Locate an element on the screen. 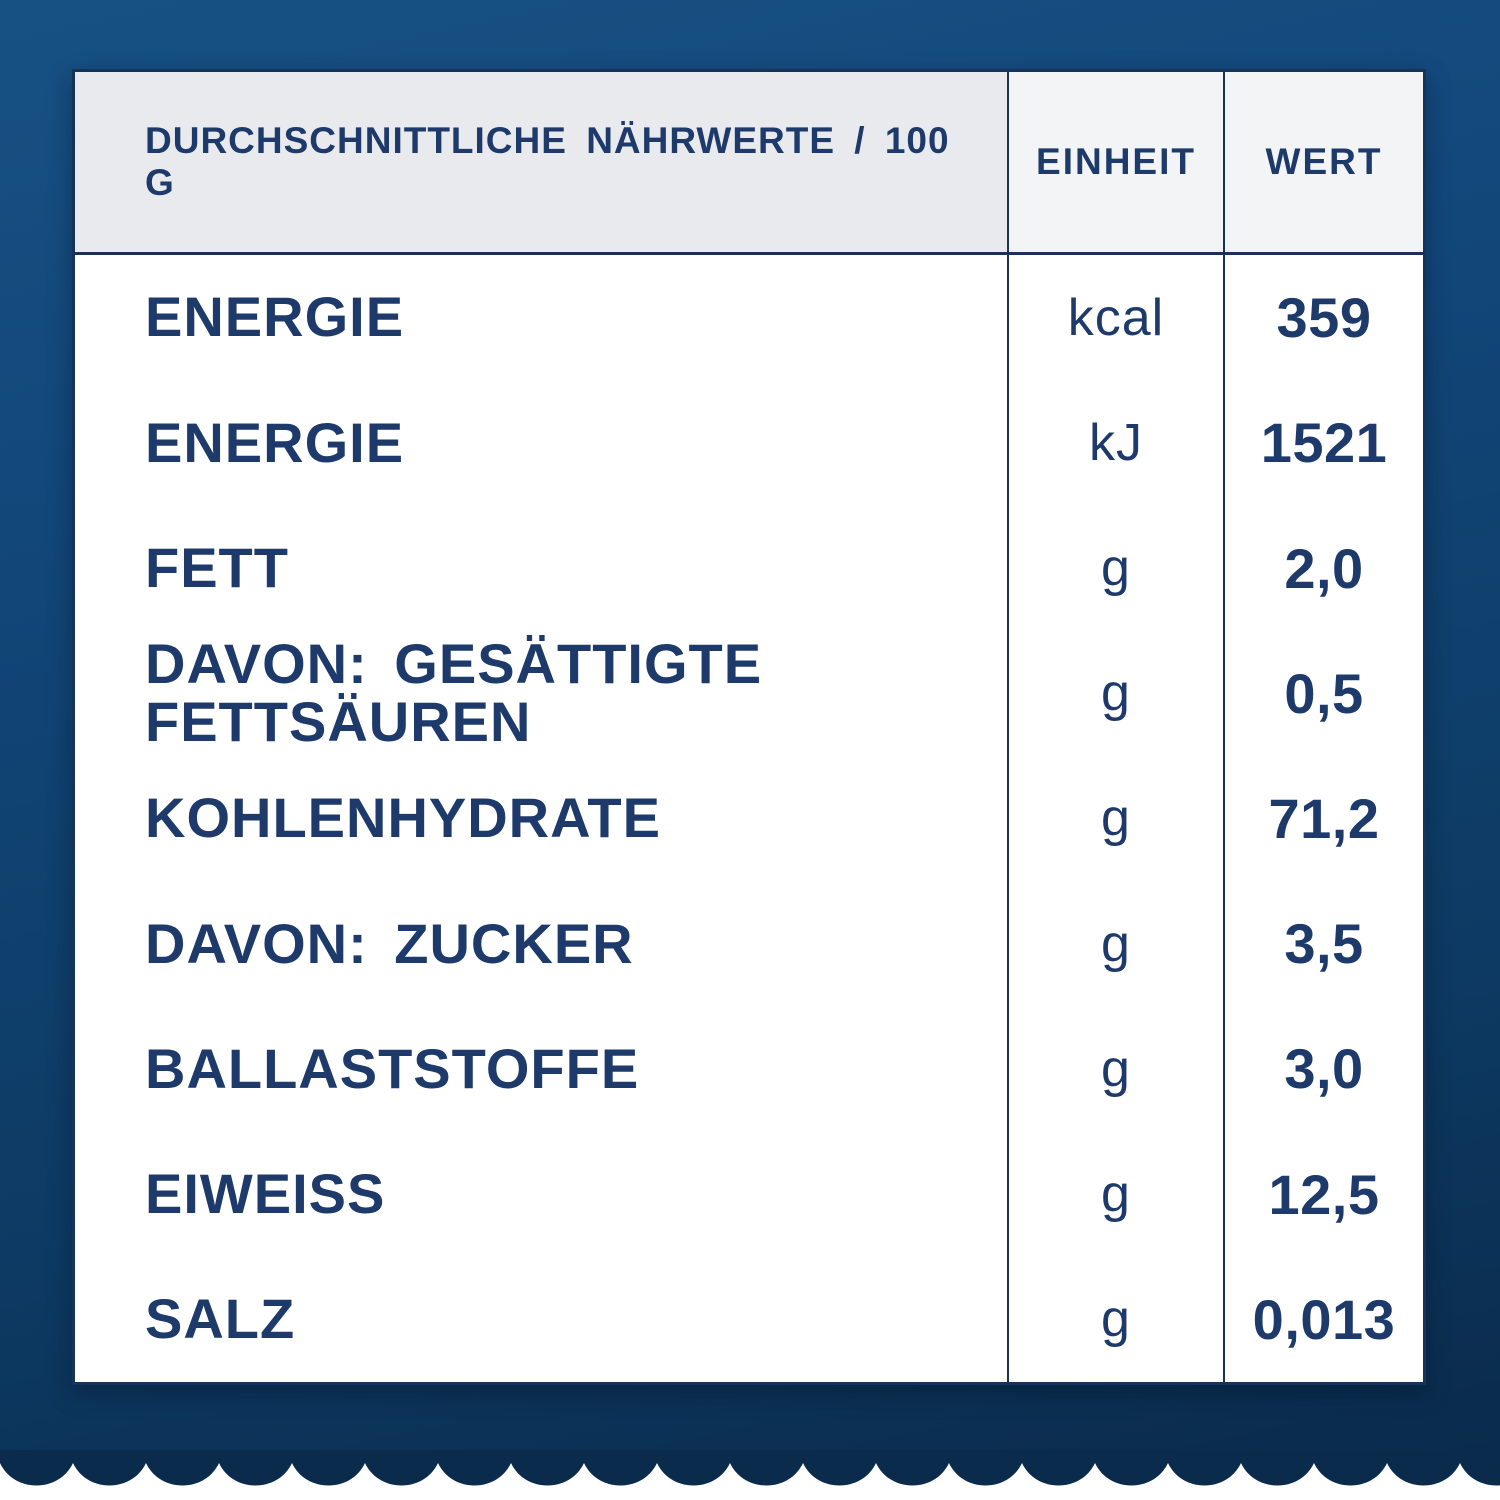 This screenshot has height=1500, width=1500. row-cell-value: 359 is located at coordinates (1324, 317).